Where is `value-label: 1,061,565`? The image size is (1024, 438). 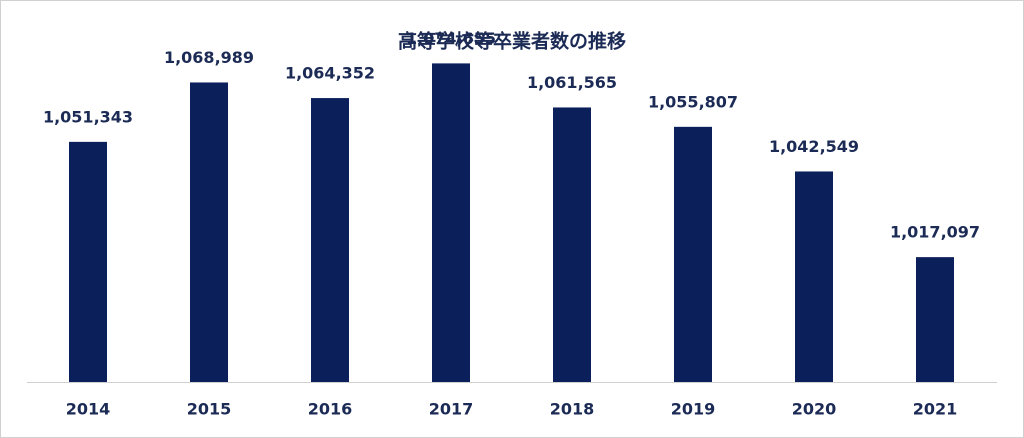 value-label: 1,061,565 is located at coordinates (572, 82).